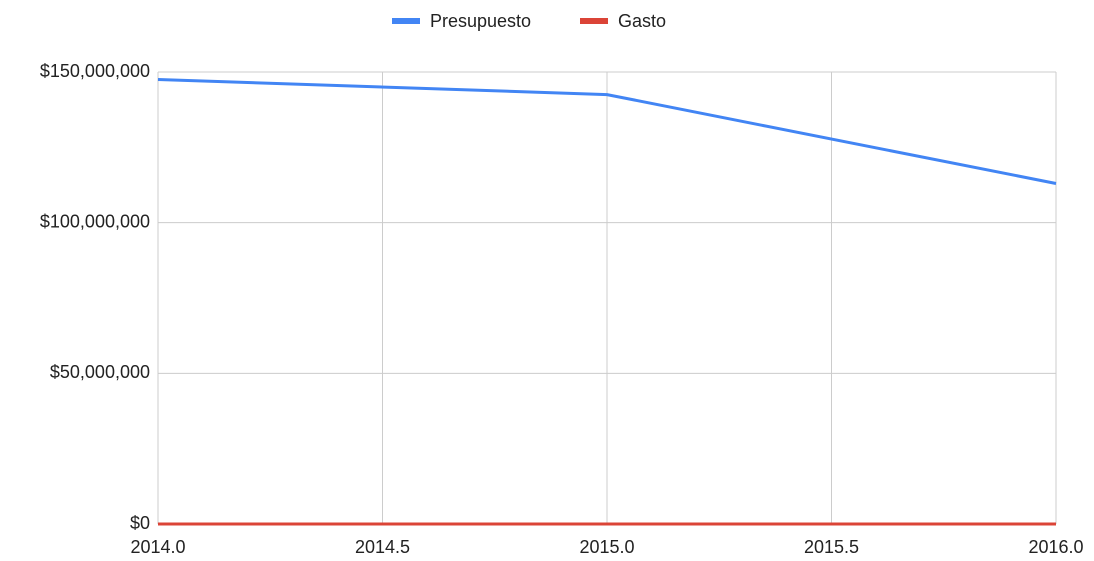  What do you see at coordinates (382, 547) in the screenshot?
I see `x-tick-label: 2014.5` at bounding box center [382, 547].